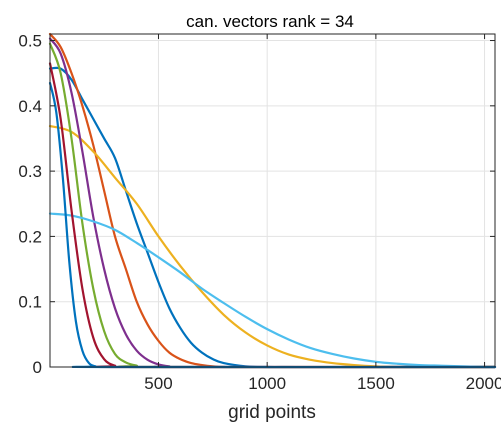  I want to click on x-tick-label: 1000, so click(267, 383).